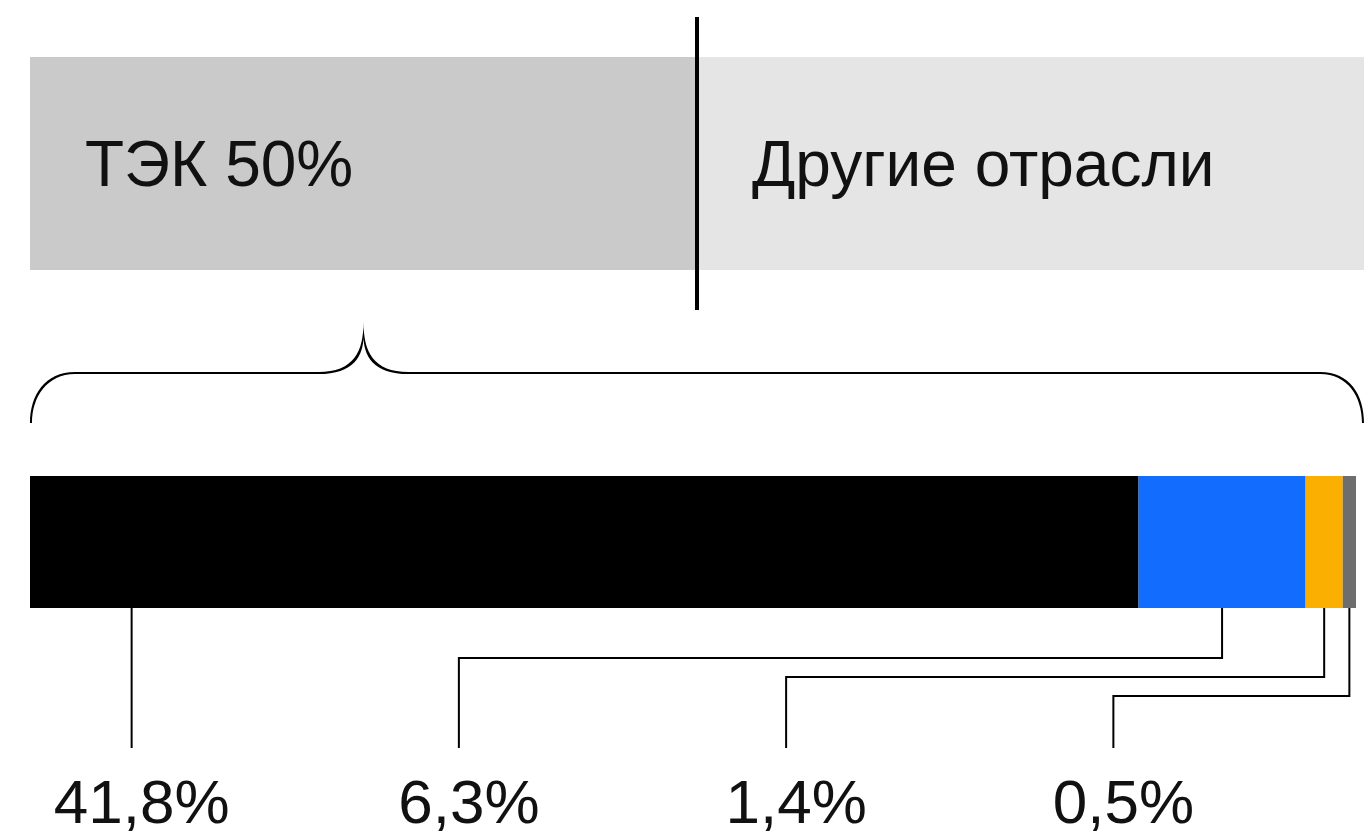  Describe the element at coordinates (1123, 801) in the screenshot. I see `data-label: 0,5%` at that location.